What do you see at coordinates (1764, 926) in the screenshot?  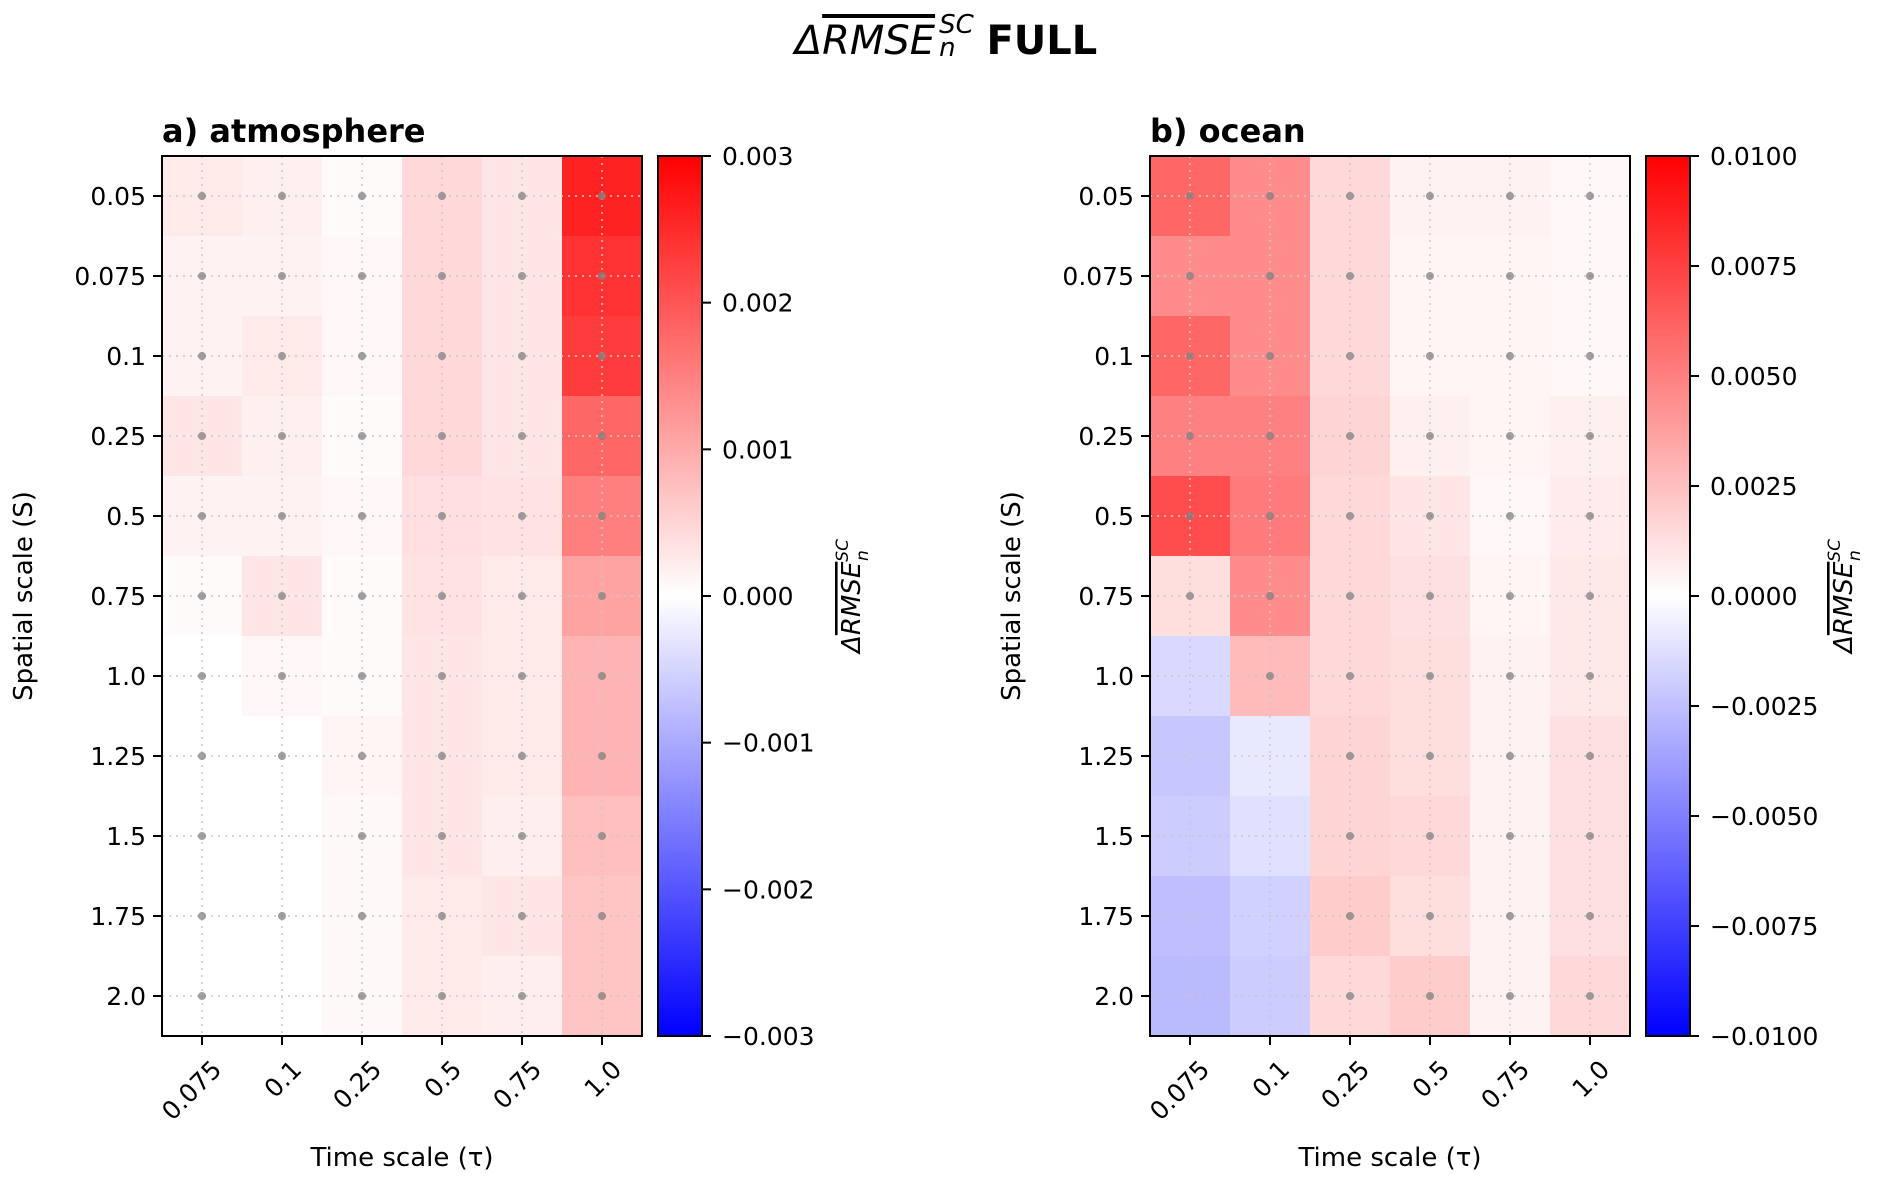 I see `colorbar-tick-label: −0.0075` at bounding box center [1764, 926].